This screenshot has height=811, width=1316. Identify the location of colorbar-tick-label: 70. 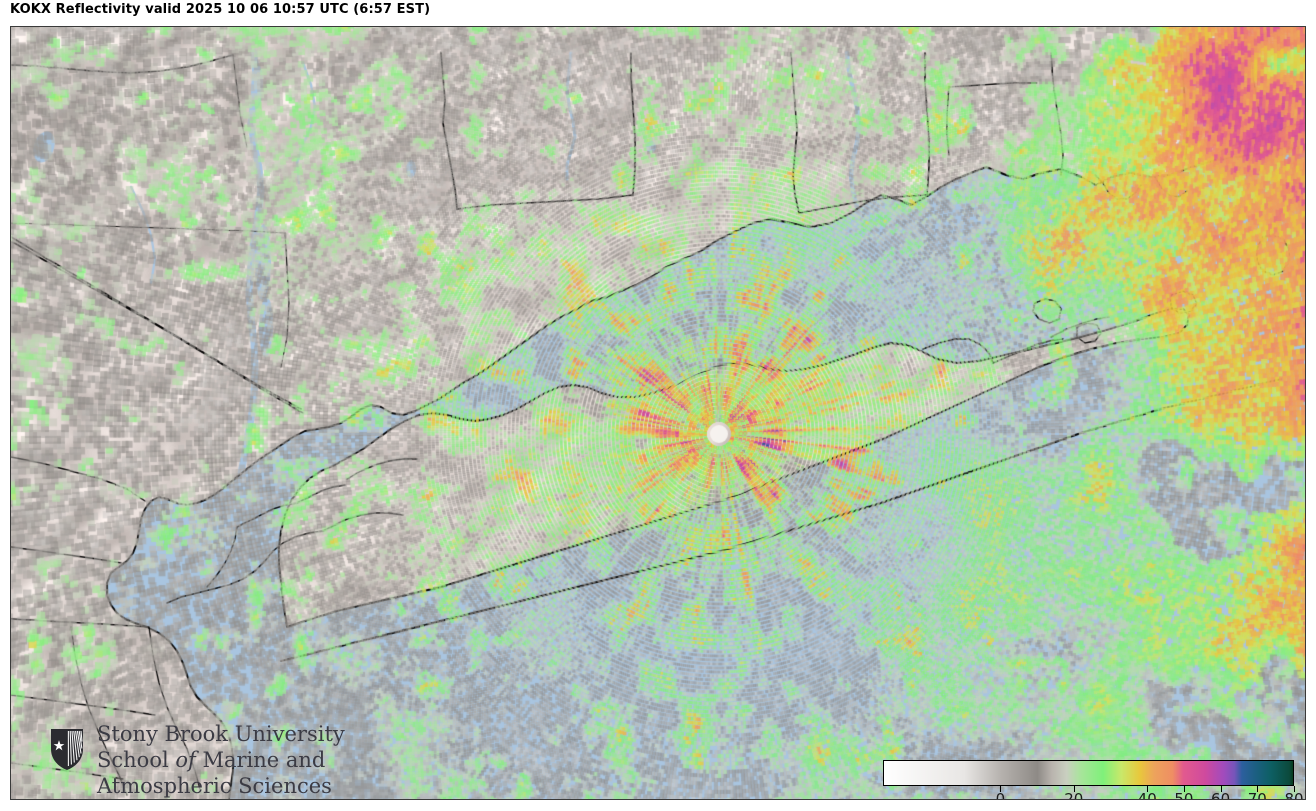
(1257, 795).